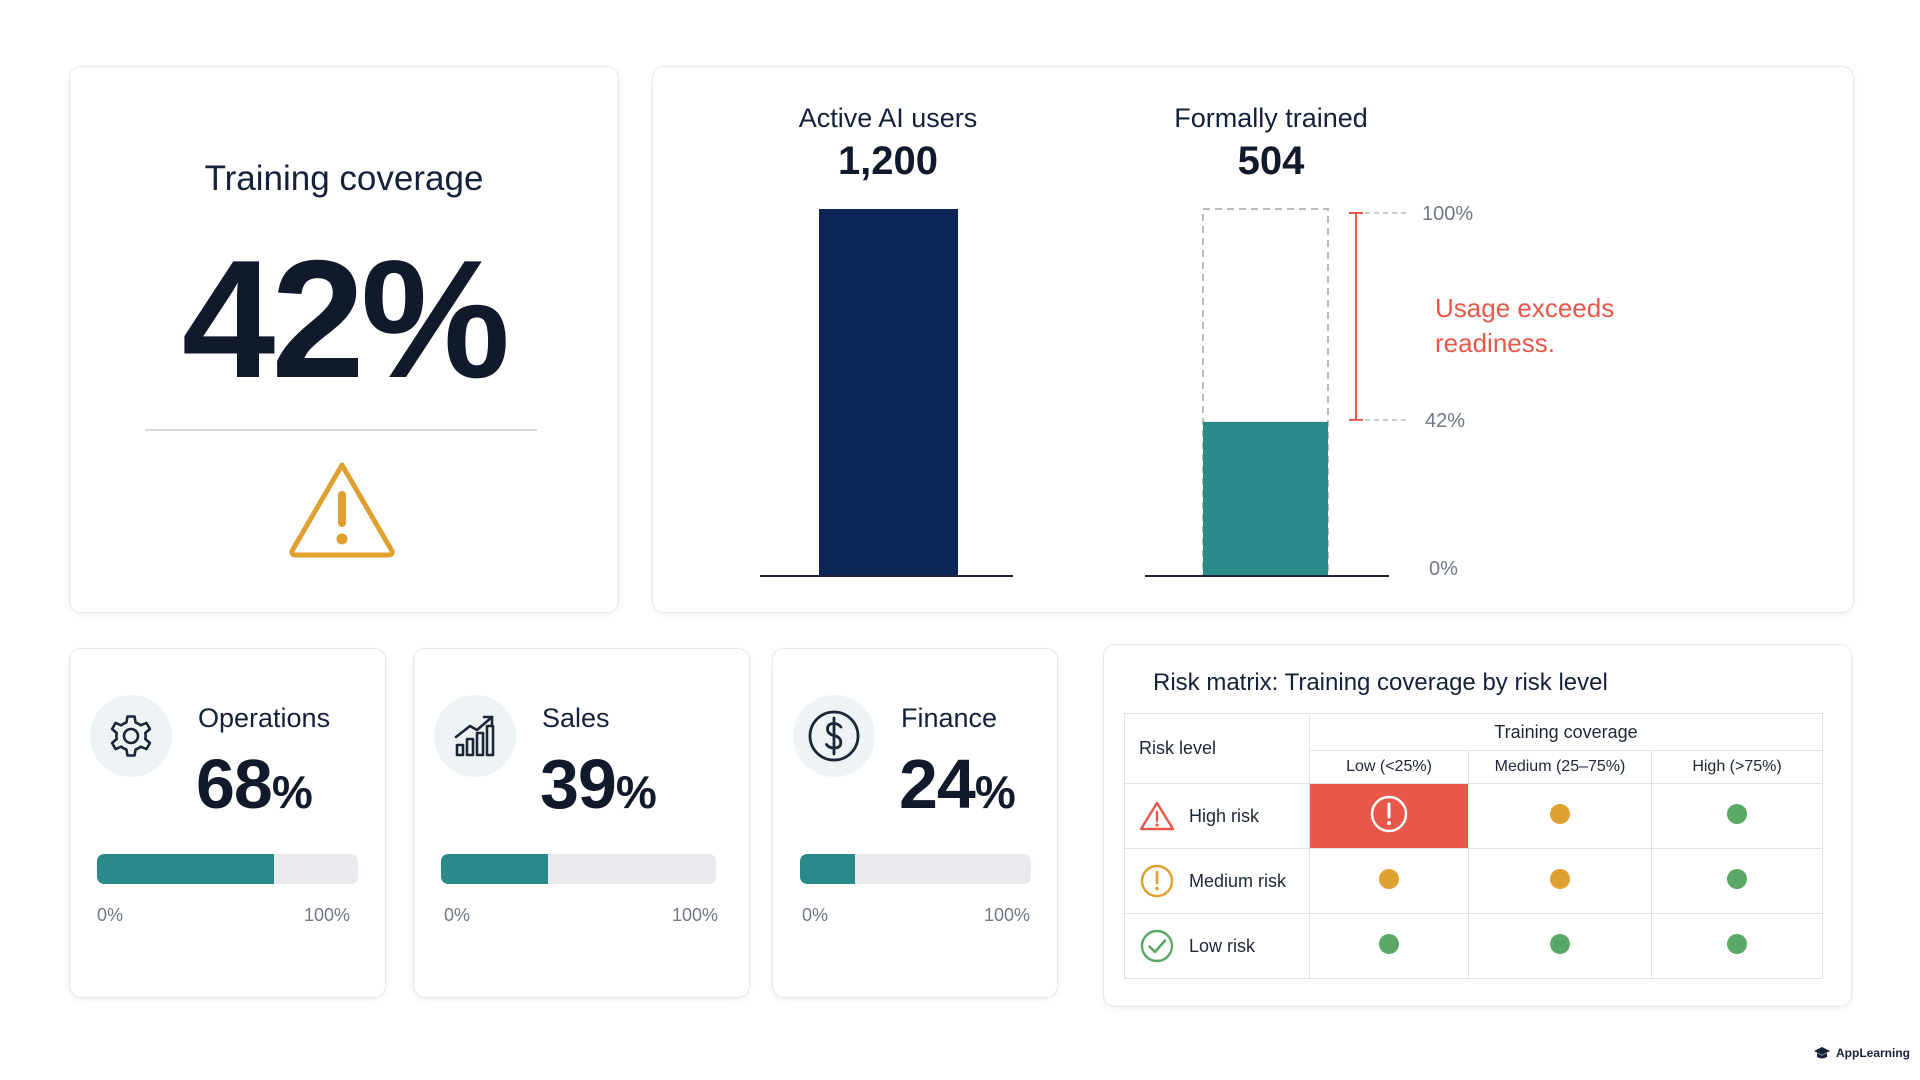 This screenshot has width=1920, height=1080. What do you see at coordinates (1443, 569) in the screenshot?
I see `scale-label-0: 0%` at bounding box center [1443, 569].